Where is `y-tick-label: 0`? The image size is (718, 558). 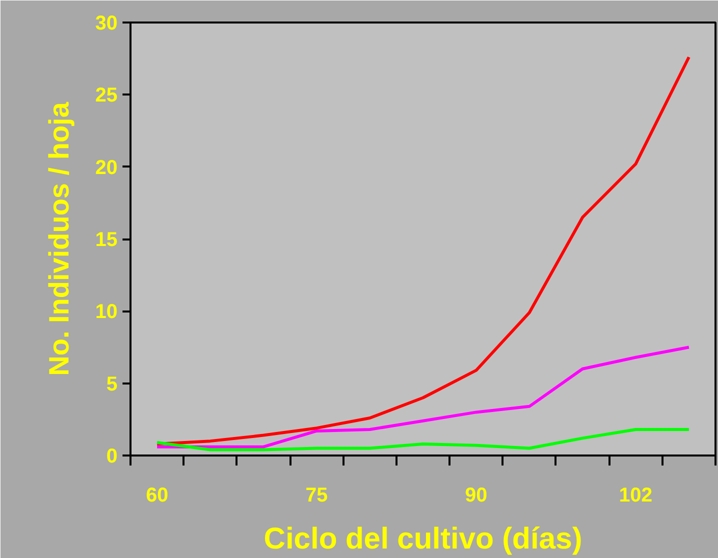 y-tick-label: 0 is located at coordinates (112, 457).